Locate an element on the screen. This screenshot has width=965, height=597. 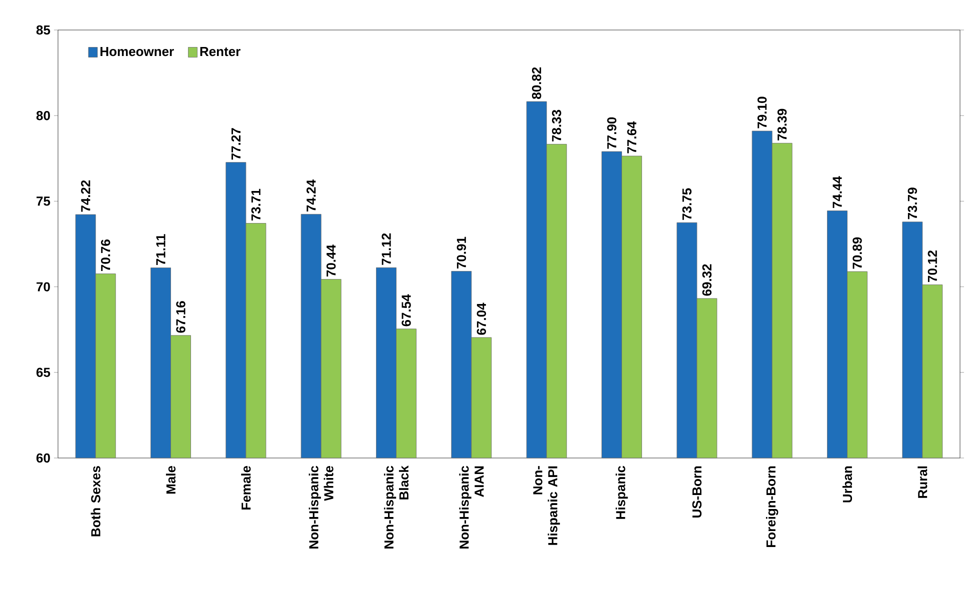
data-label: 78.39 is located at coordinates (782, 124).